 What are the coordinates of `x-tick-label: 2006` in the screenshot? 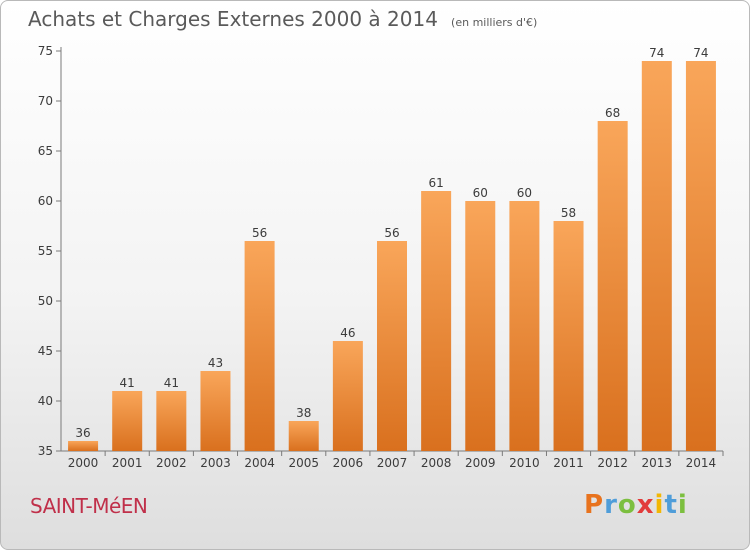 It's located at (348, 463).